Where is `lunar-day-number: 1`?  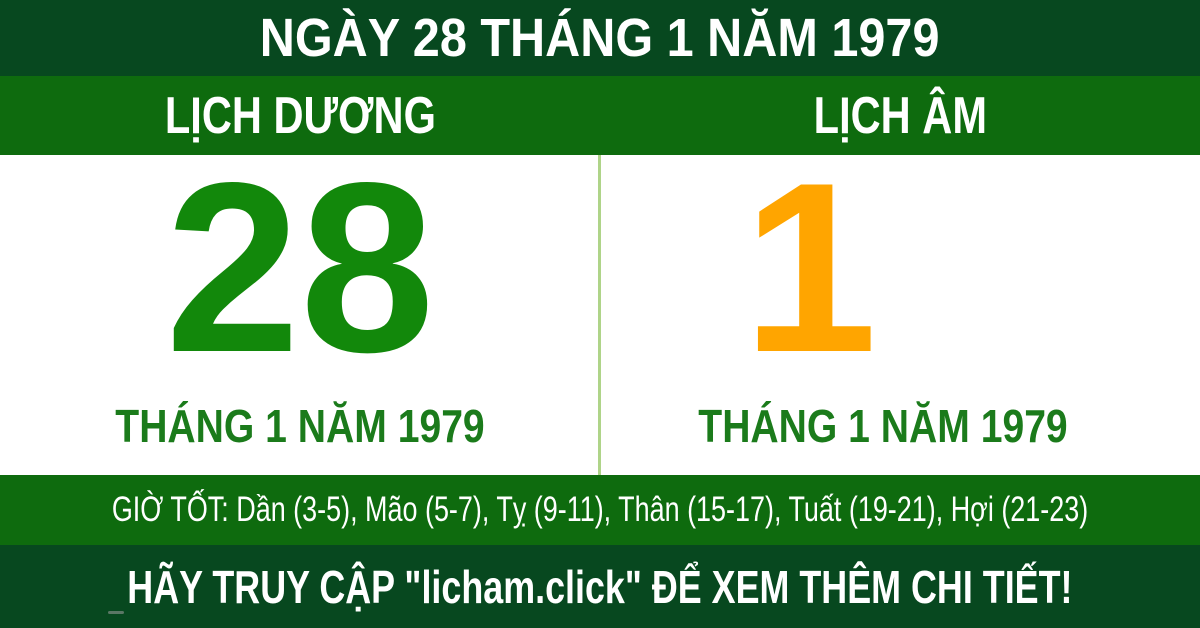
lunar-day-number: 1 is located at coordinates (810, 268).